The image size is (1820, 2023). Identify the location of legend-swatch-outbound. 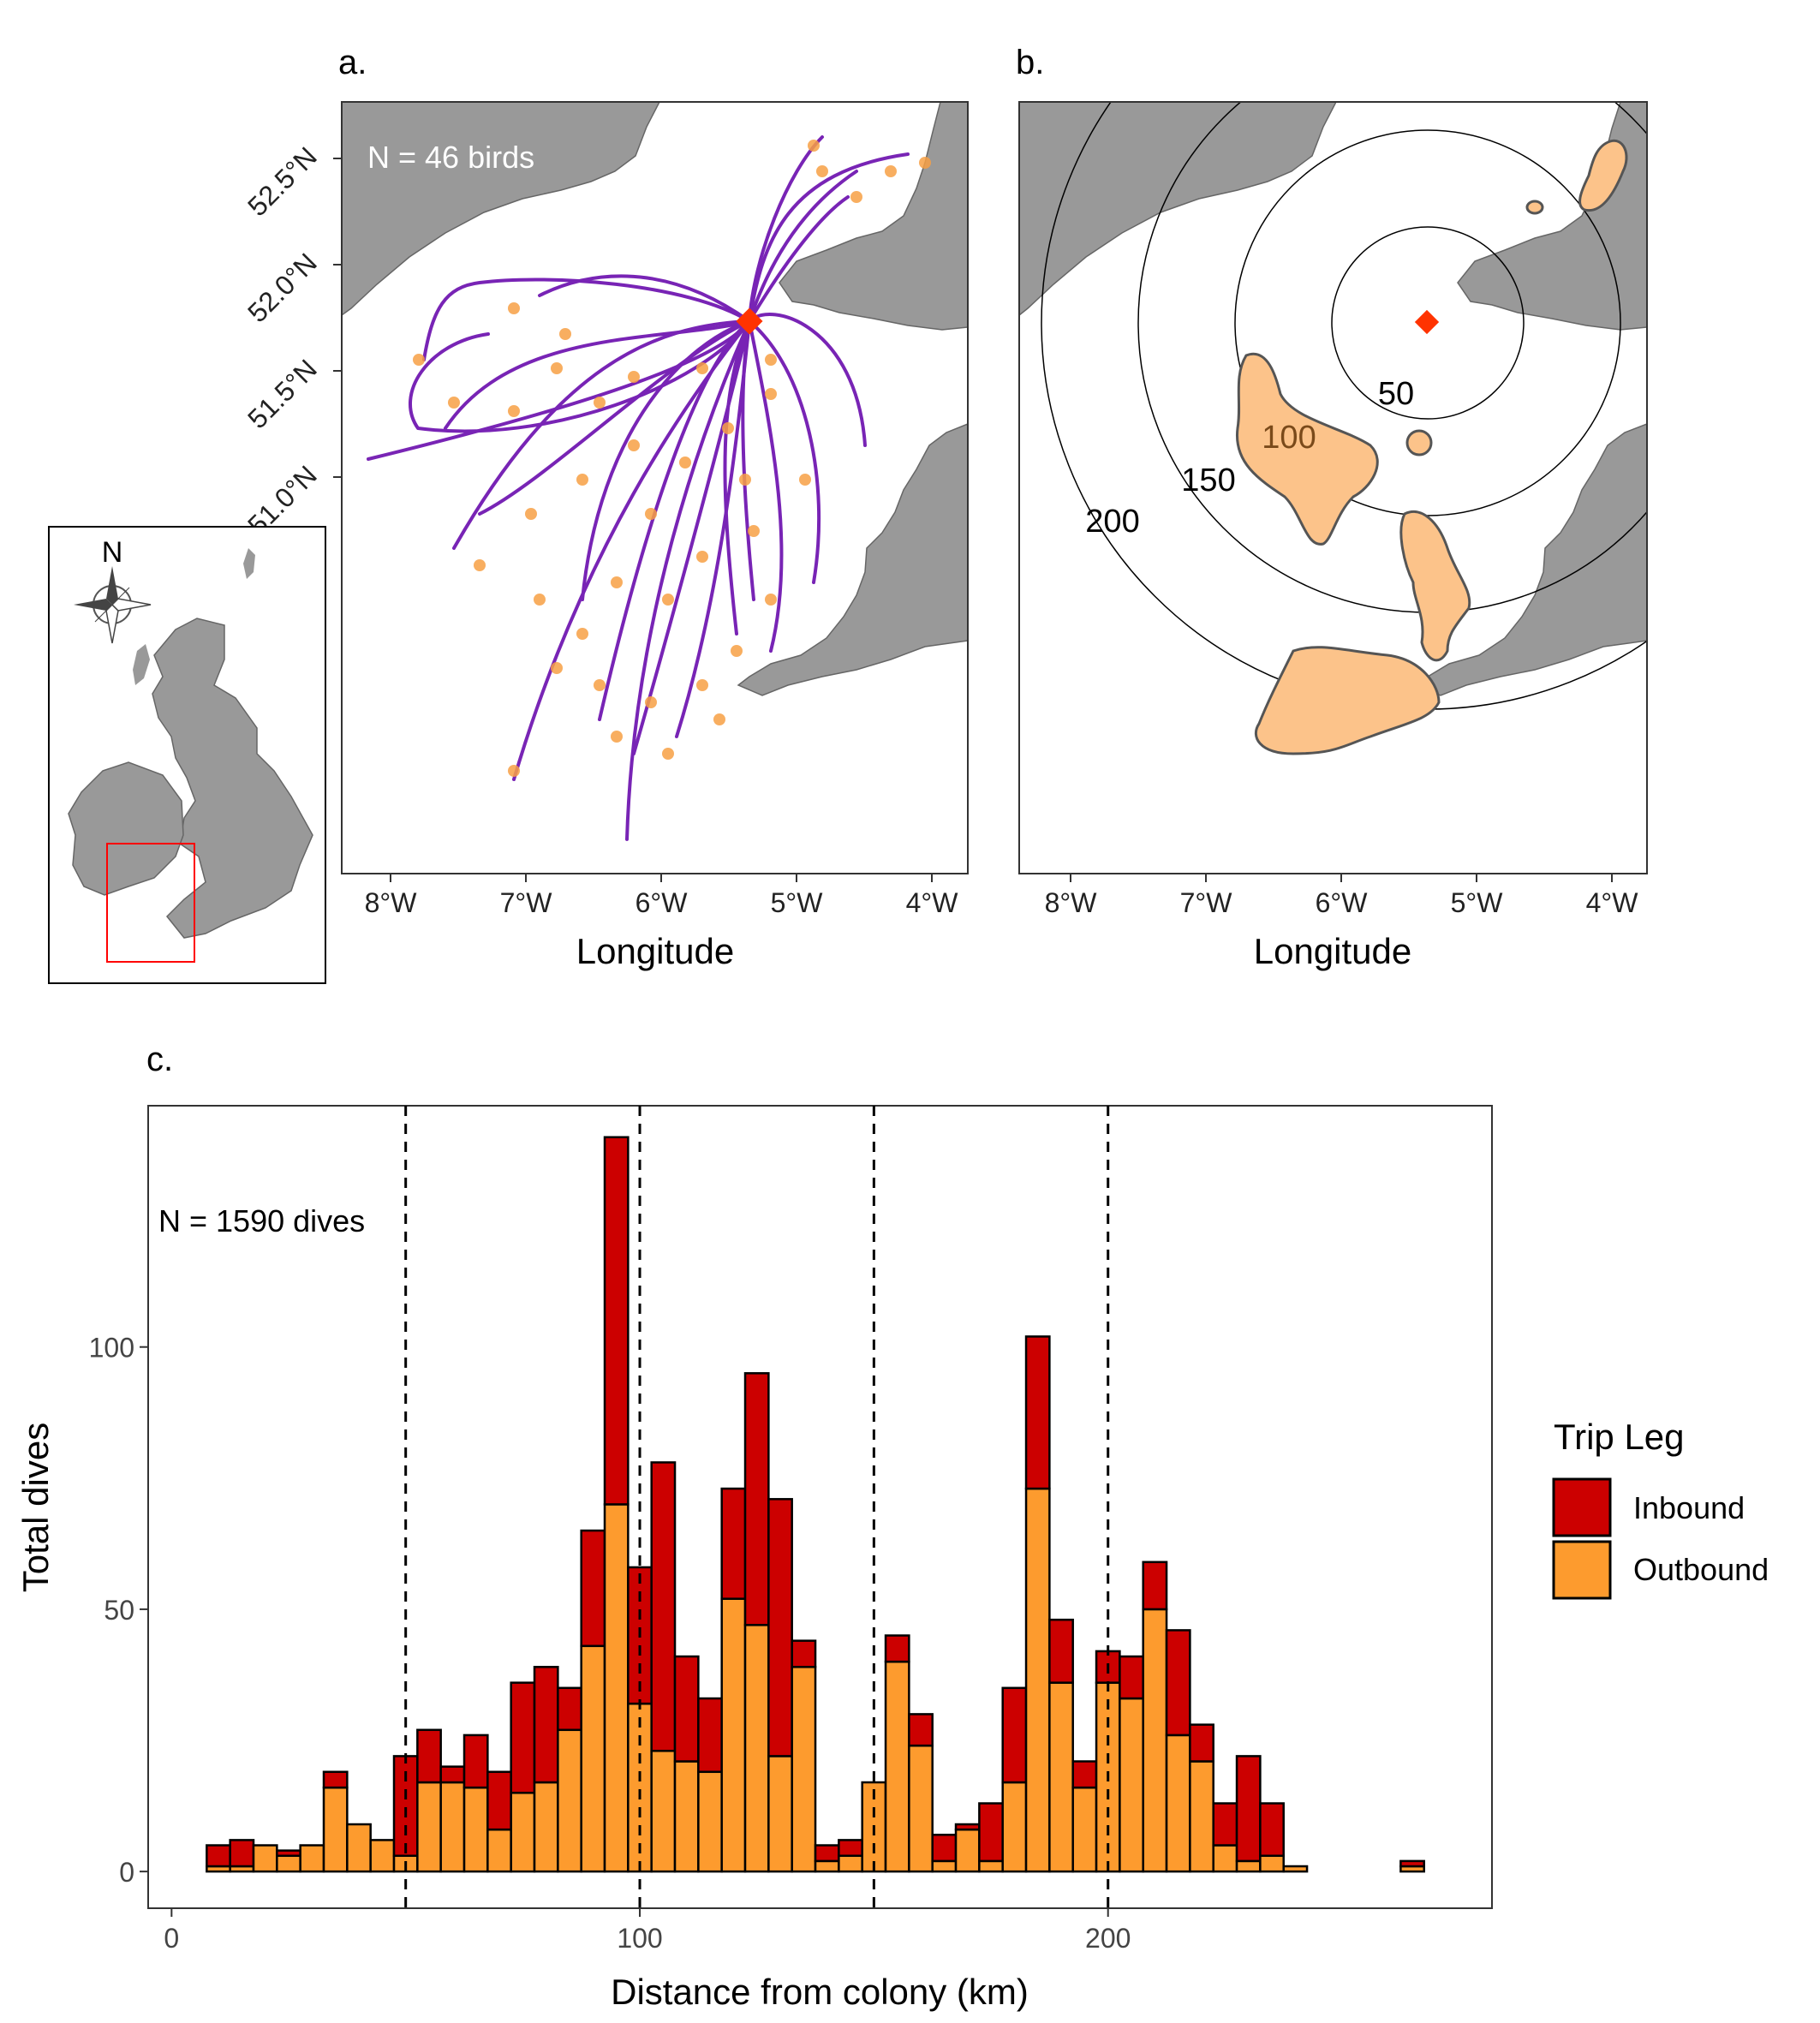
(1582, 1570).